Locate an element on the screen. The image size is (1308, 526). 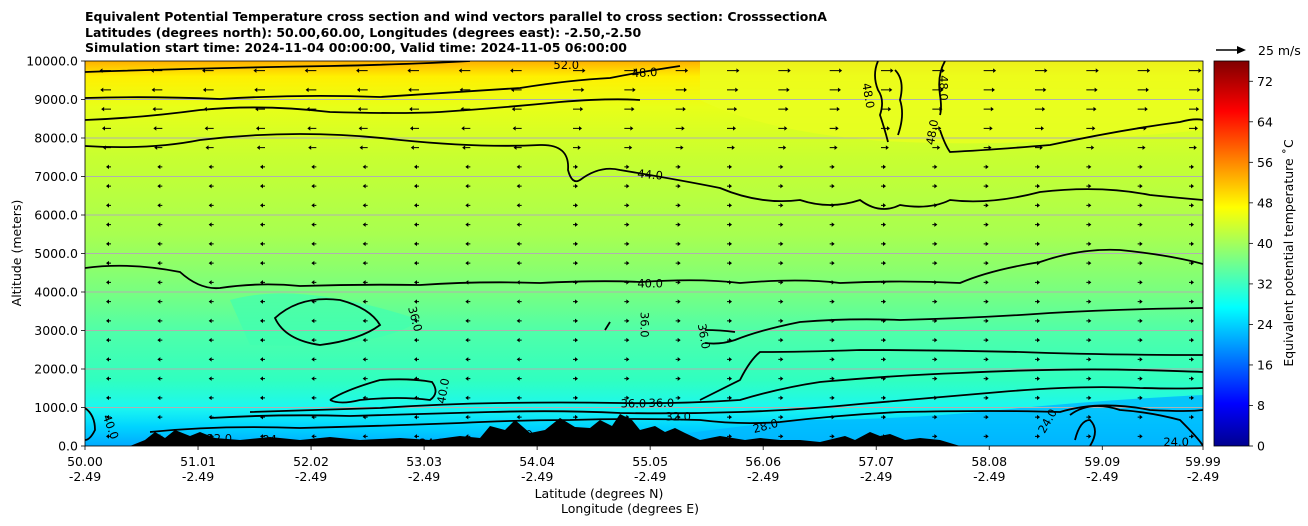
contour-36-lower is located at coordinates (720, 331).